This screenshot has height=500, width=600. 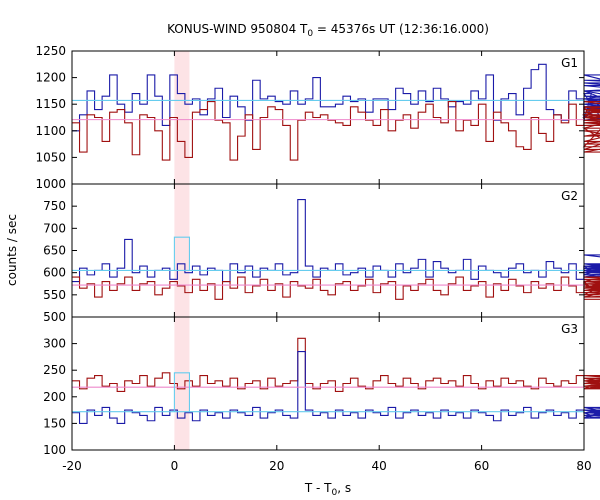 I want to click on y-tick-label: 150, so click(x=54, y=423).